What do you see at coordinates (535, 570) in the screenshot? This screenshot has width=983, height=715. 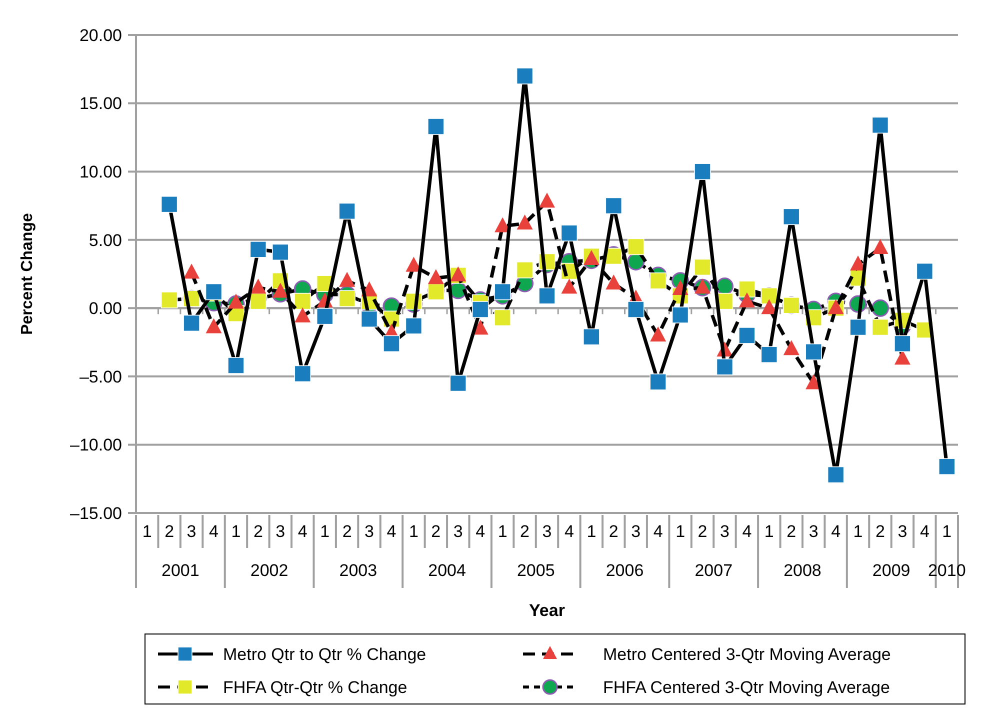 I see `text: 2005` at bounding box center [535, 570].